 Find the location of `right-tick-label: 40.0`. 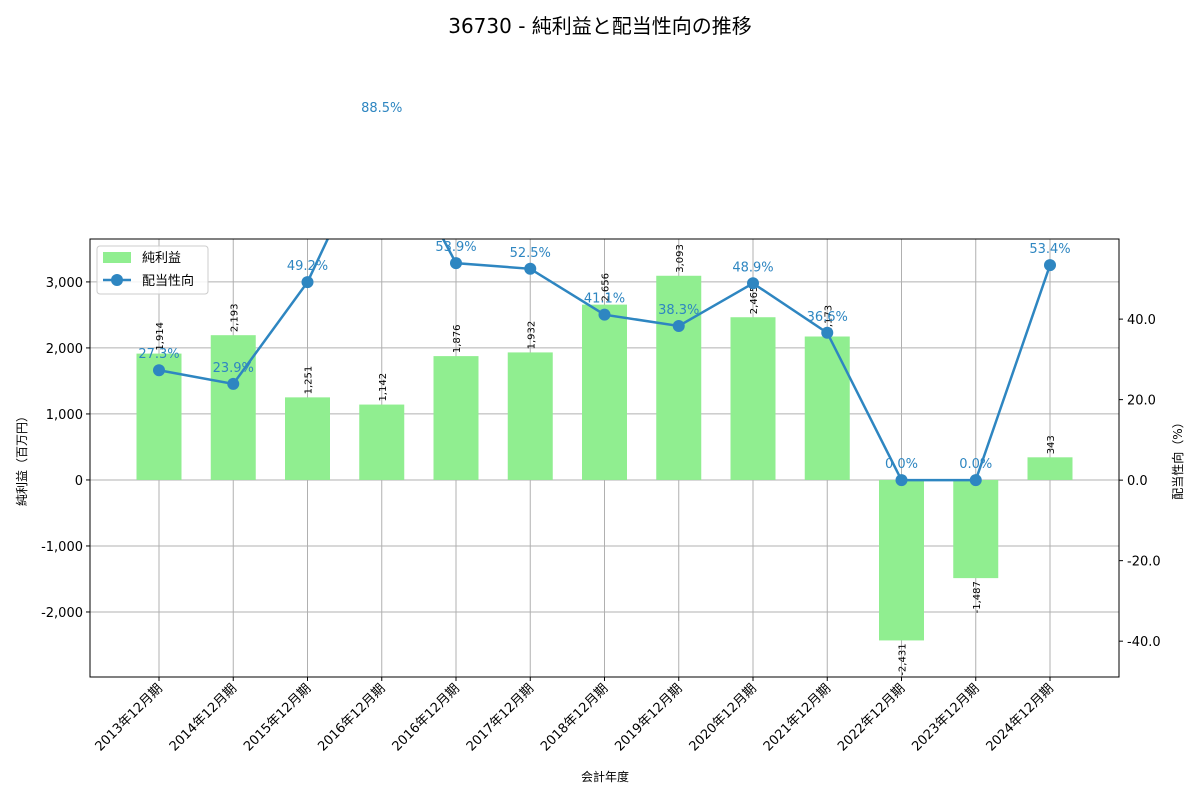

right-tick-label: 40.0 is located at coordinates (1141, 320).